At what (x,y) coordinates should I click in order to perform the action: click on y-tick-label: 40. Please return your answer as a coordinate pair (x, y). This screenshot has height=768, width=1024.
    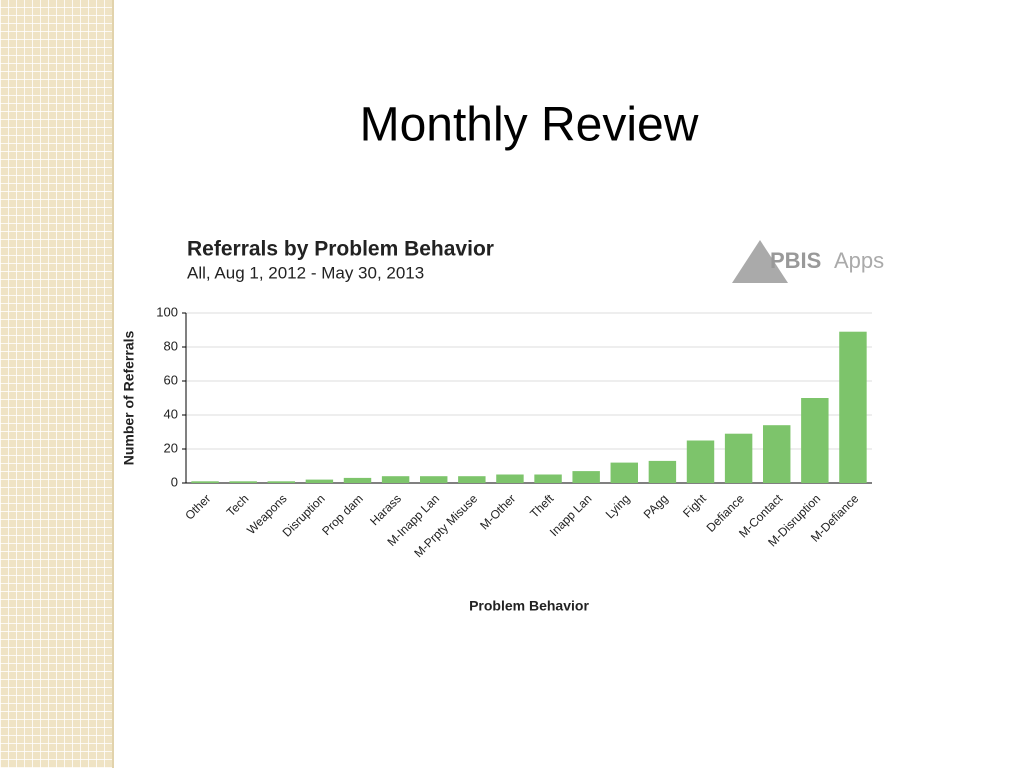
    Looking at the image, I should click on (171, 413).